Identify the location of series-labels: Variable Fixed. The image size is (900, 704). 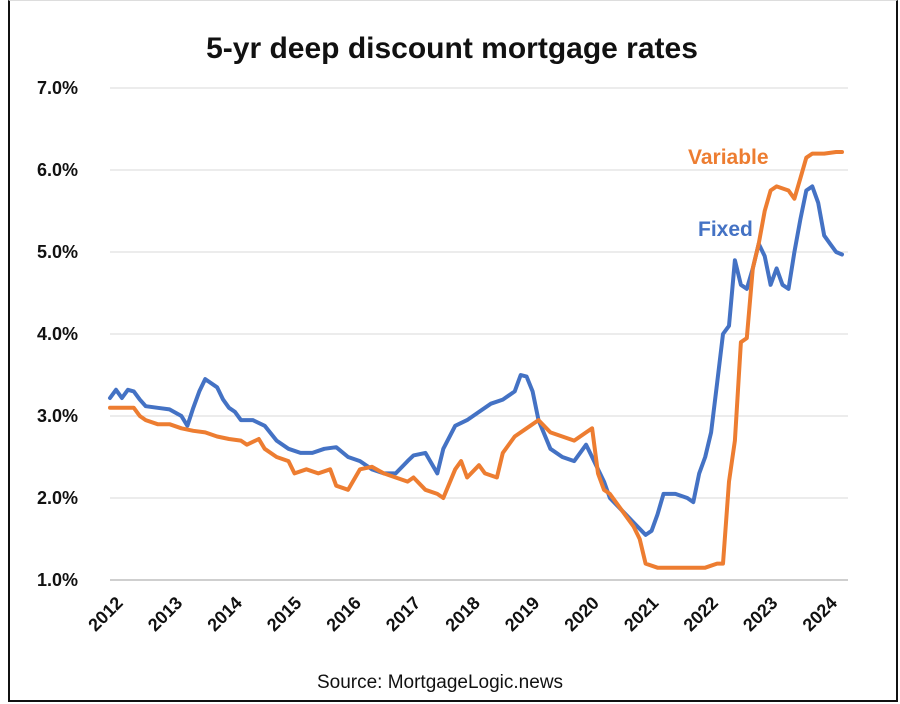
(728, 193).